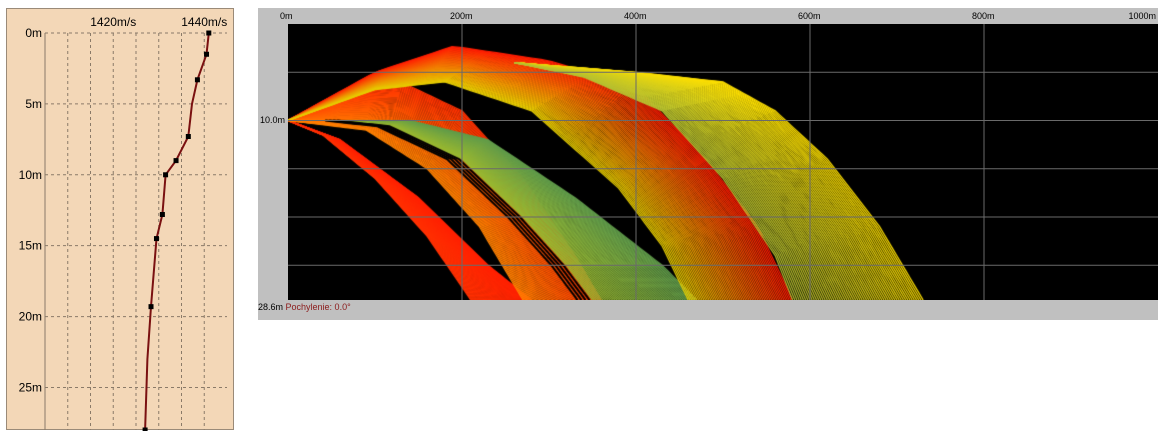 This screenshot has width=1160, height=431. I want to click on speed-tick-label: 1420m/s, so click(113, 22).